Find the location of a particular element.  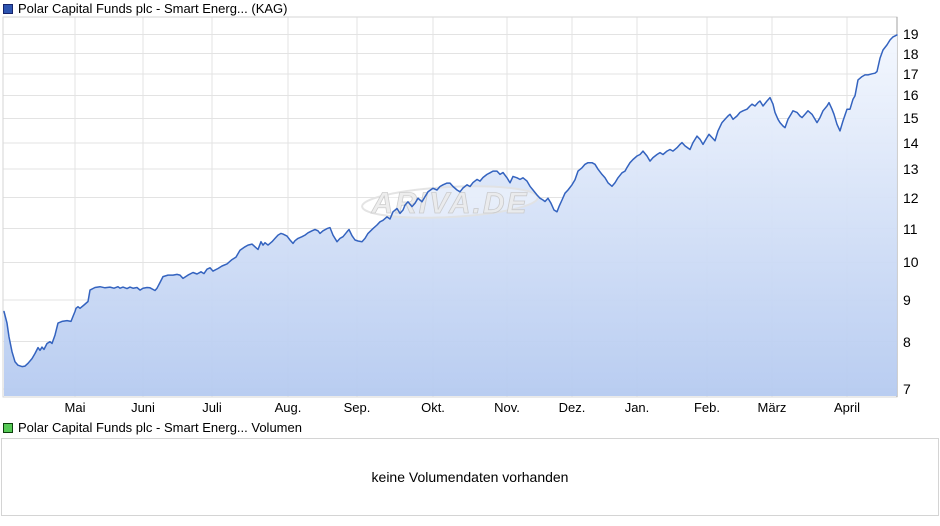

x-axis-label-jan: Jan. is located at coordinates (637, 407).